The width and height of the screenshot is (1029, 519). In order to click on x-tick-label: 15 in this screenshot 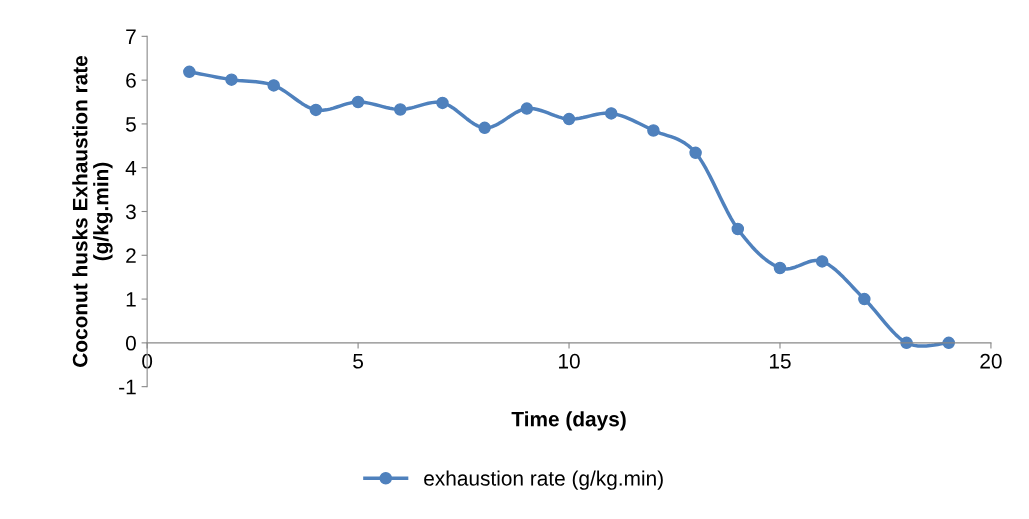, I will do `click(780, 361)`.